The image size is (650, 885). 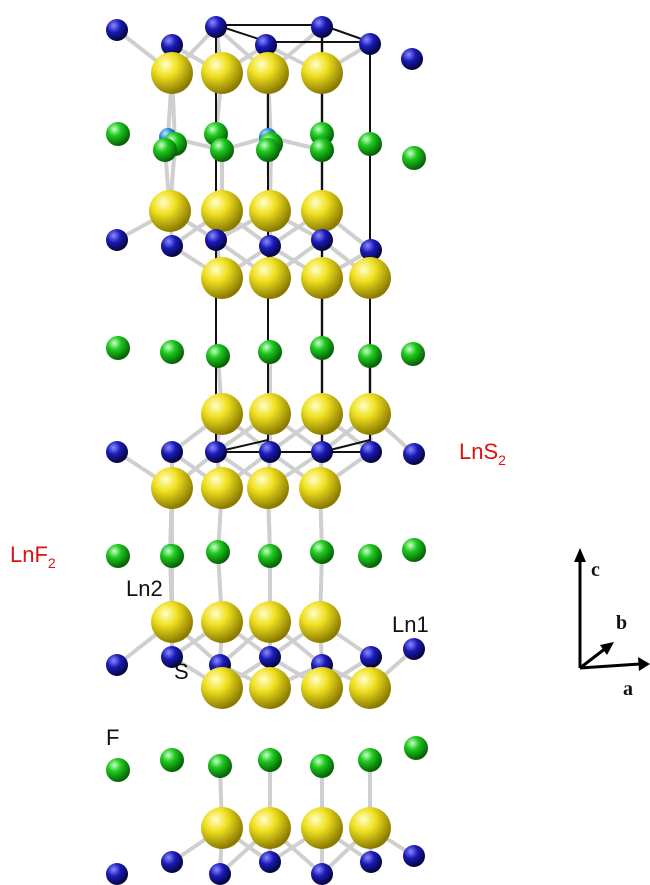 What do you see at coordinates (593, 658) in the screenshot?
I see `b-axis-line` at bounding box center [593, 658].